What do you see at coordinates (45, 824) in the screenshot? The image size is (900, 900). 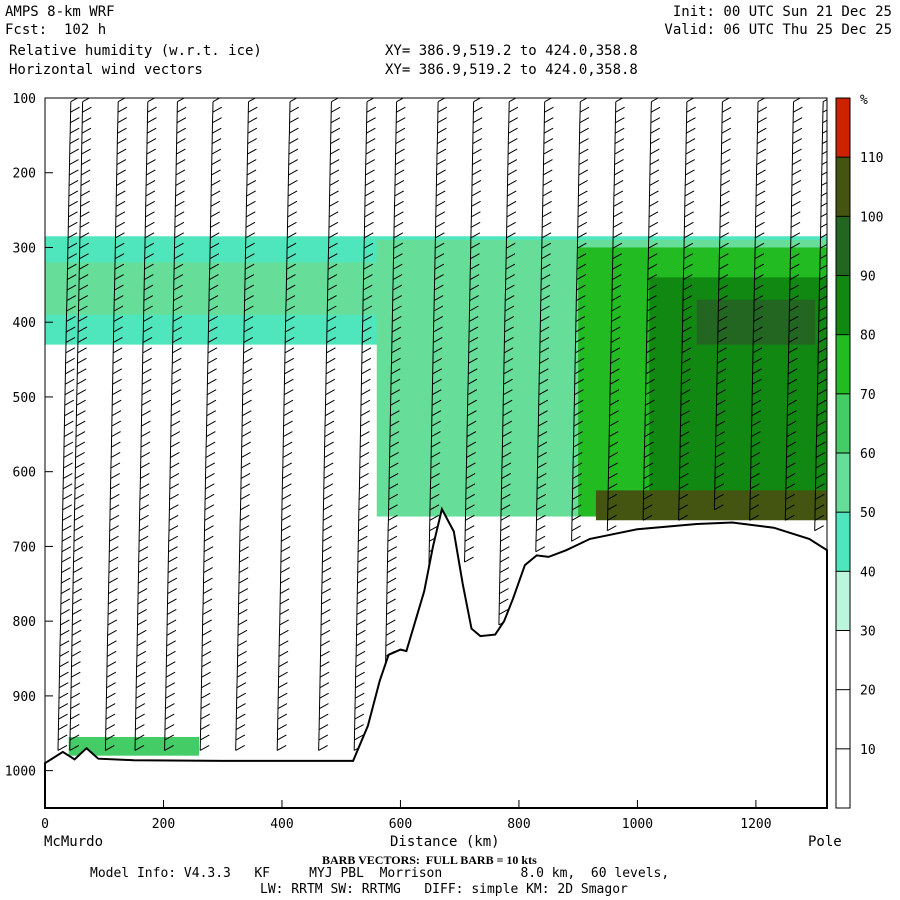 I see `x-tick-label-0: 0` at bounding box center [45, 824].